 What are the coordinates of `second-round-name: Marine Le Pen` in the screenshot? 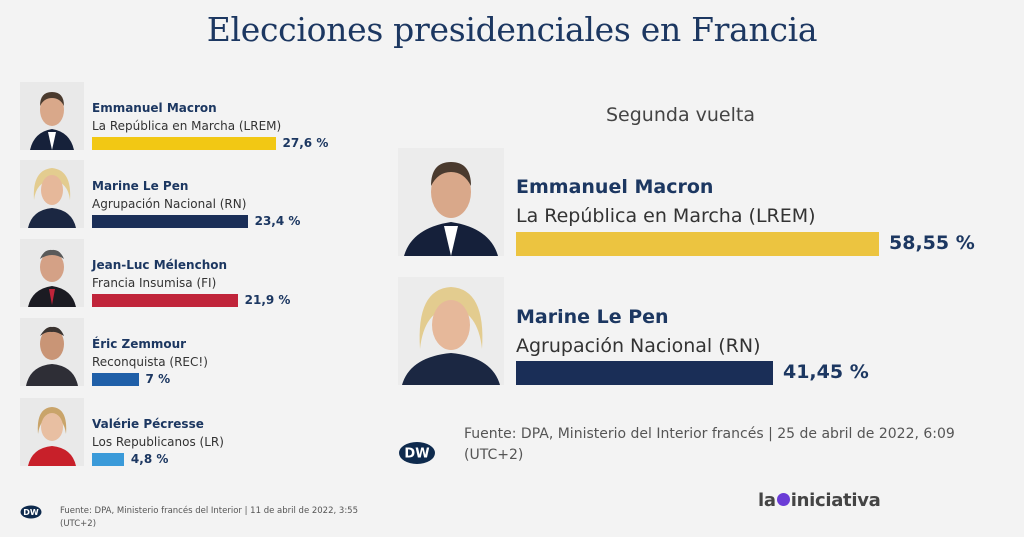 It's located at (592, 317).